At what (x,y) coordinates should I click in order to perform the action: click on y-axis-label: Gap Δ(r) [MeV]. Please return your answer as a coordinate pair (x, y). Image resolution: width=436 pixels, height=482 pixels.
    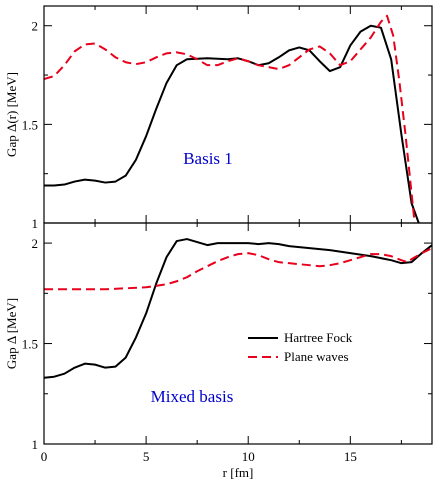
    Looking at the image, I should click on (11, 114).